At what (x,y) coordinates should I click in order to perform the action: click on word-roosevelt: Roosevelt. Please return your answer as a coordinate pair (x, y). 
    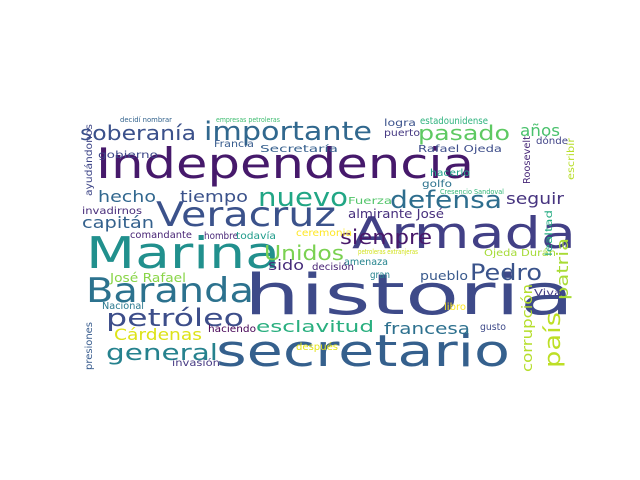
    Looking at the image, I should click on (527, 160).